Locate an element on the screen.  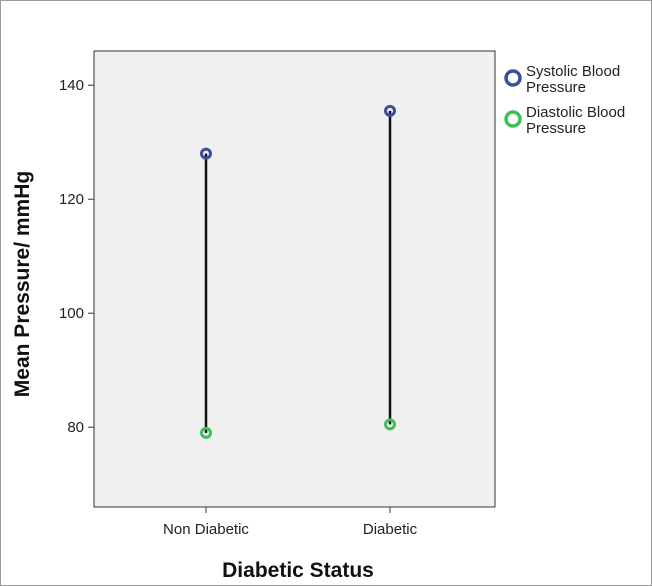
y-tick-label: 140 is located at coordinates (71, 85).